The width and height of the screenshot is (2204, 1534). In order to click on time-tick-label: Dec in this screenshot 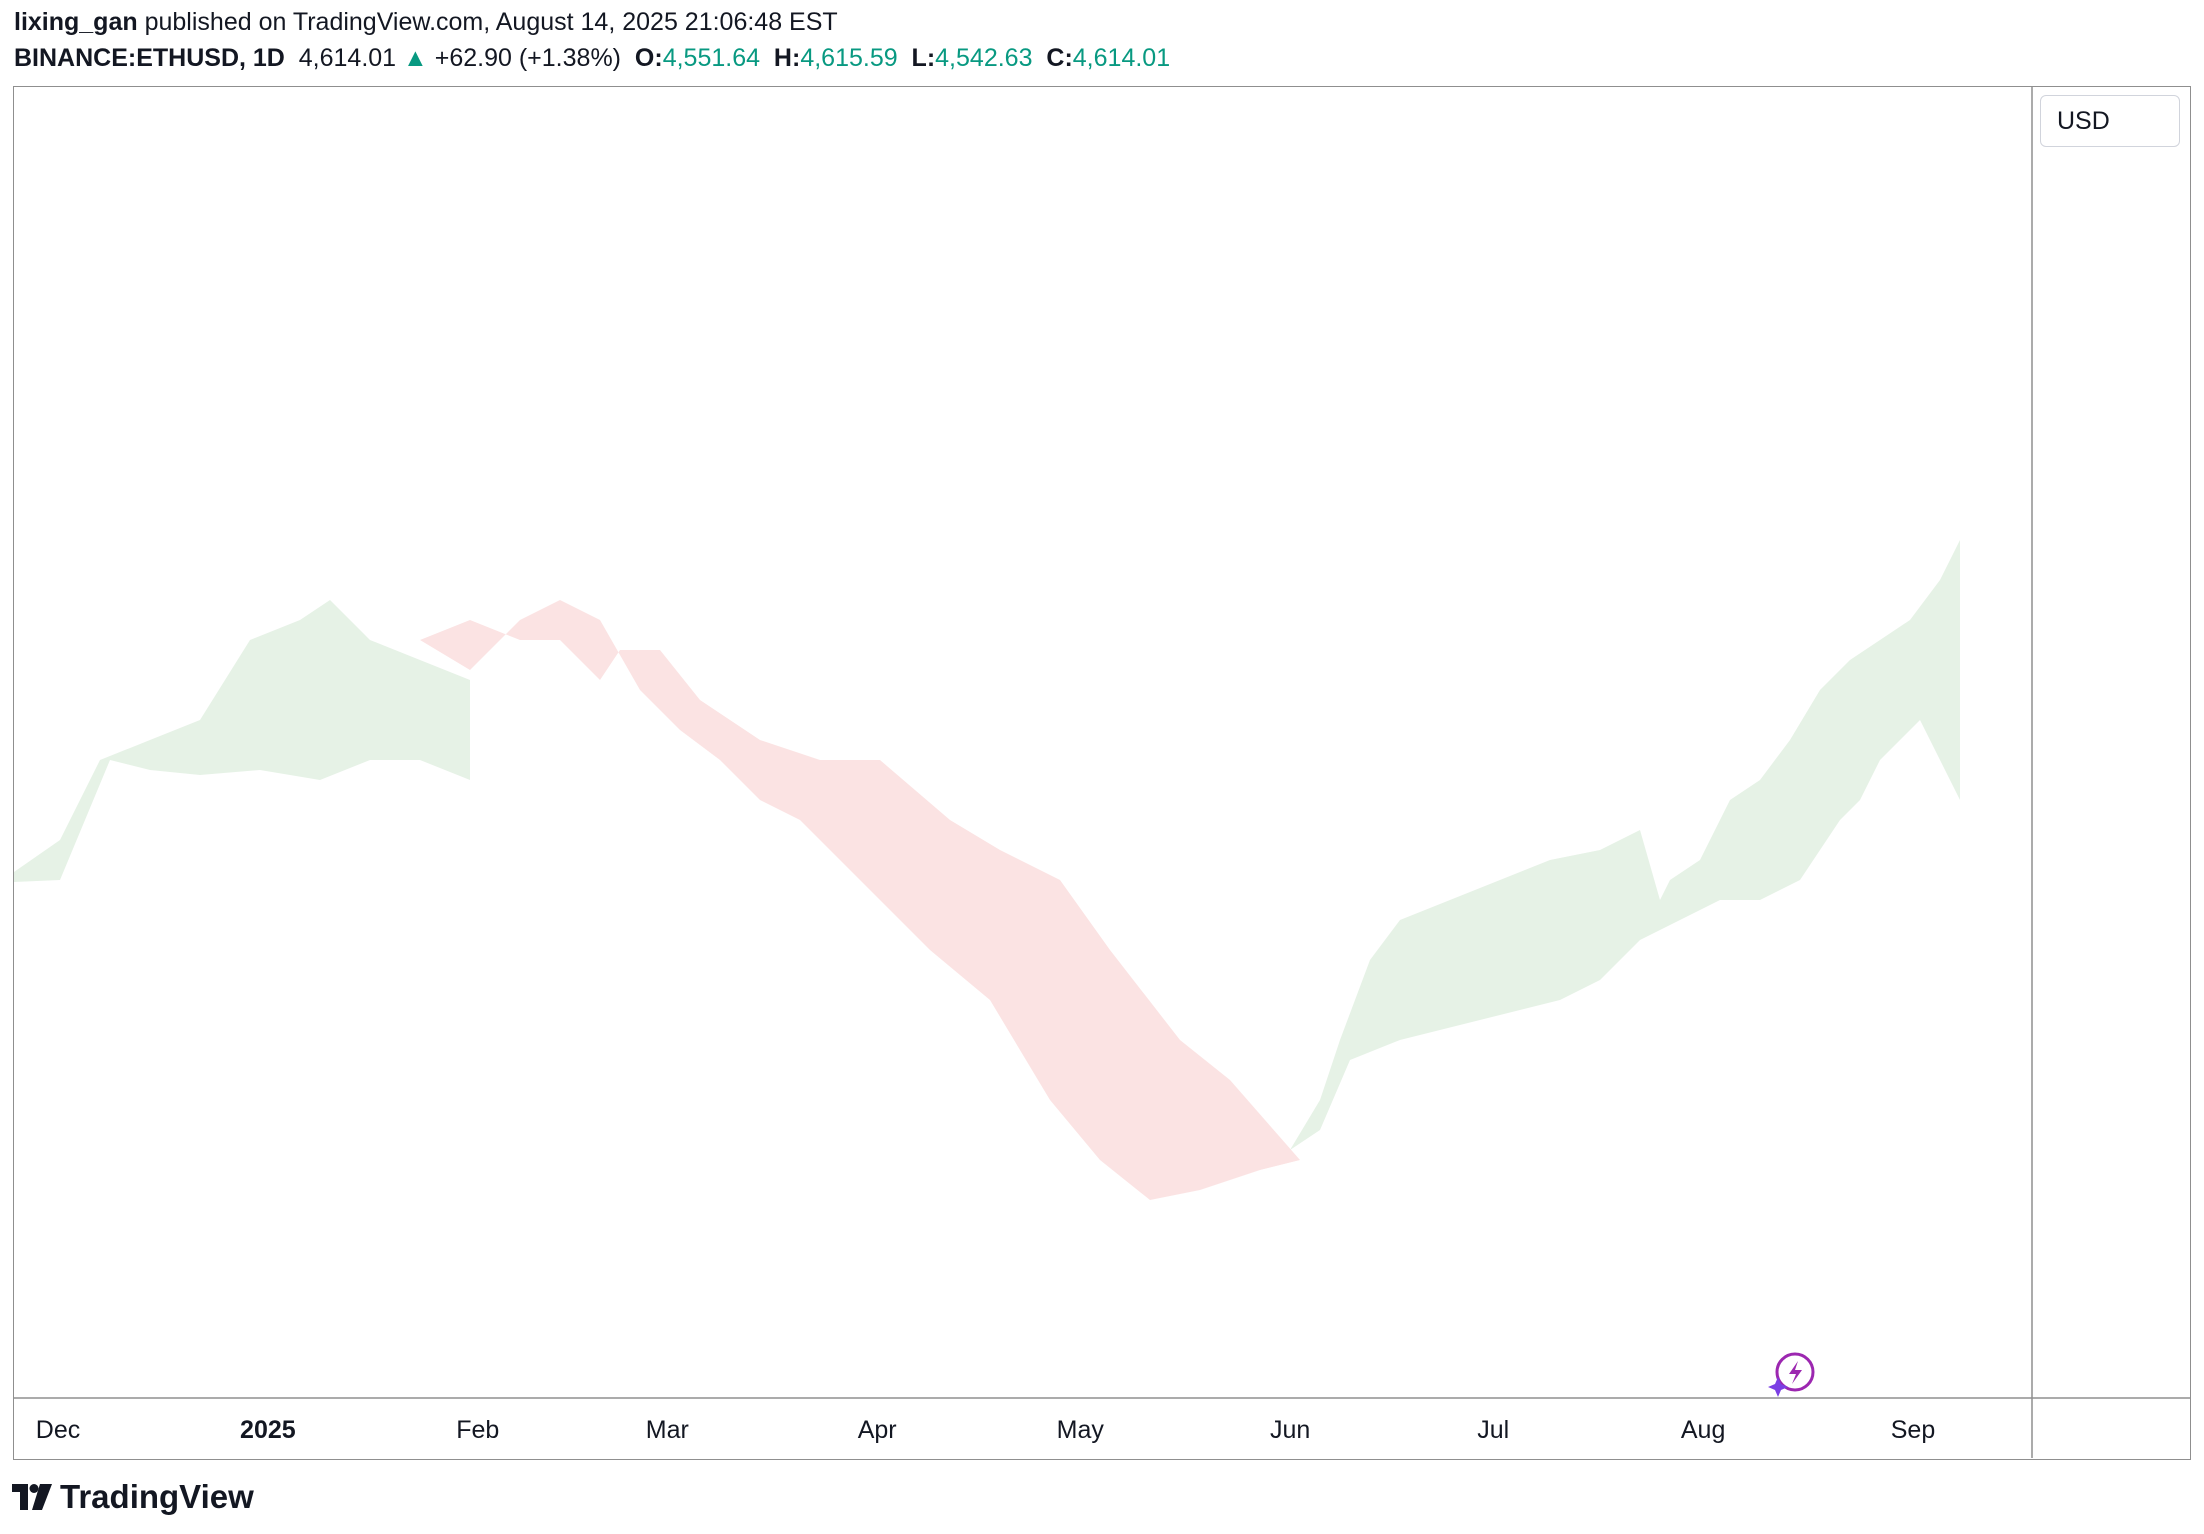, I will do `click(58, 1430)`.